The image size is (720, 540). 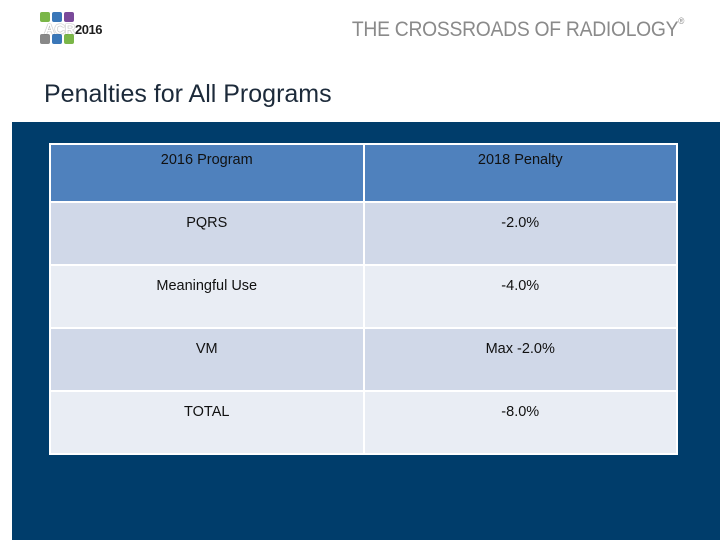 I want to click on table-row: PQRS -2.0%, so click(x=363, y=233).